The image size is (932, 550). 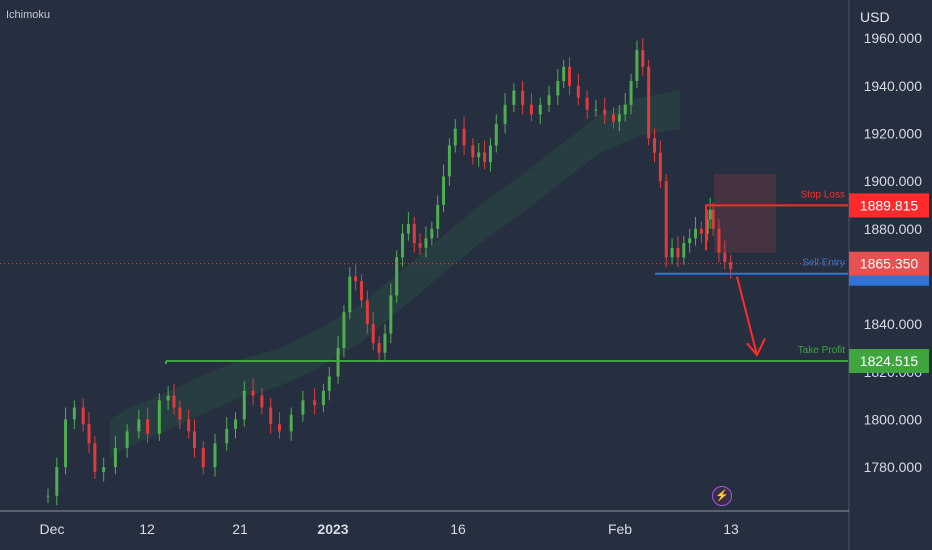 What do you see at coordinates (28, 15) in the screenshot?
I see `indicator-legend: Ichimoku` at bounding box center [28, 15].